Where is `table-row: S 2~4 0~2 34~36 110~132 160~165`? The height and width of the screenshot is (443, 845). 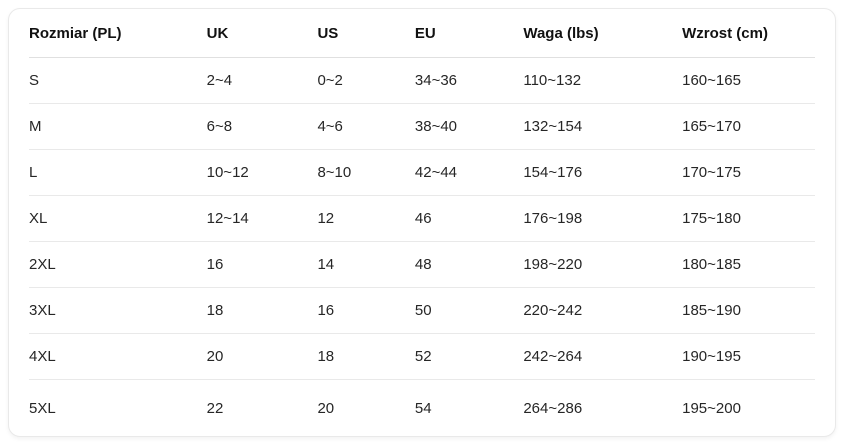 table-row: S 2~4 0~2 34~36 110~132 160~165 is located at coordinates (422, 80).